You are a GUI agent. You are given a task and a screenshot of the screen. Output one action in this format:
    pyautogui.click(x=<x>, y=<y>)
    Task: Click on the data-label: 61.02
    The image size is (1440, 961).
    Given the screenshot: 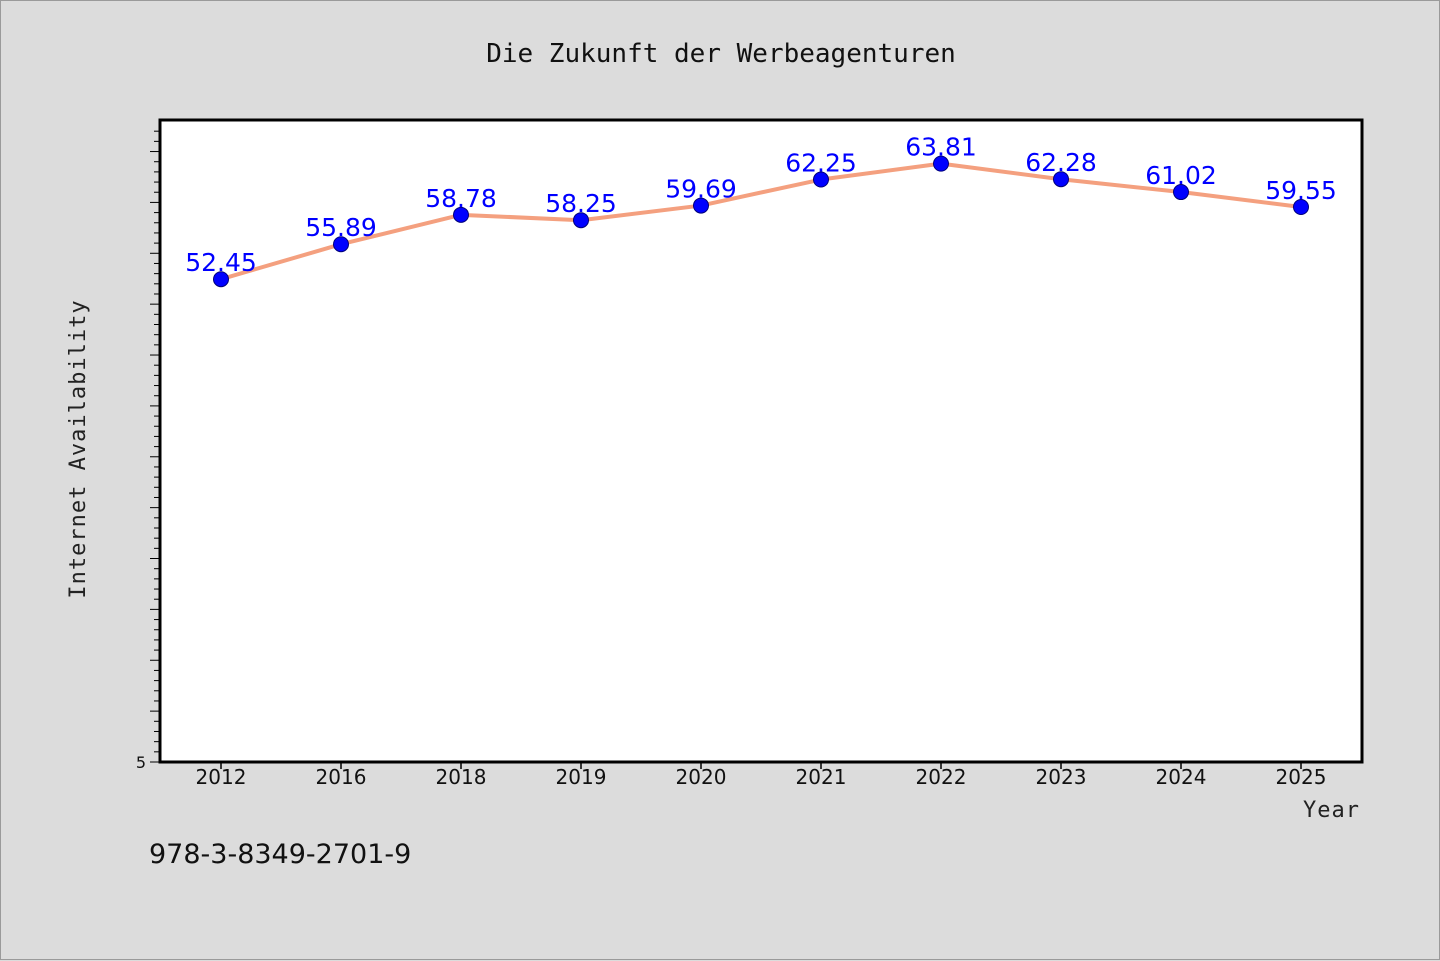 What is the action you would take?
    pyautogui.click(x=1181, y=175)
    